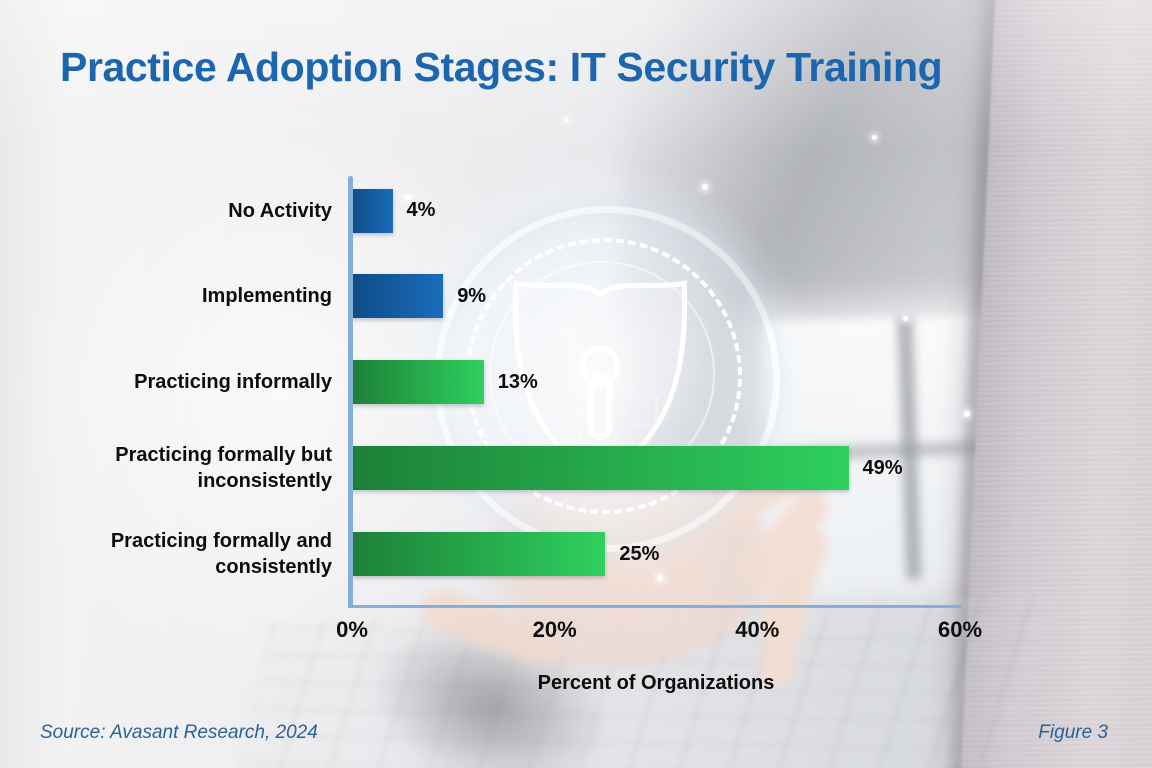 This screenshot has width=1152, height=768. What do you see at coordinates (882, 467) in the screenshot?
I see `bar-value-label: 49%` at bounding box center [882, 467].